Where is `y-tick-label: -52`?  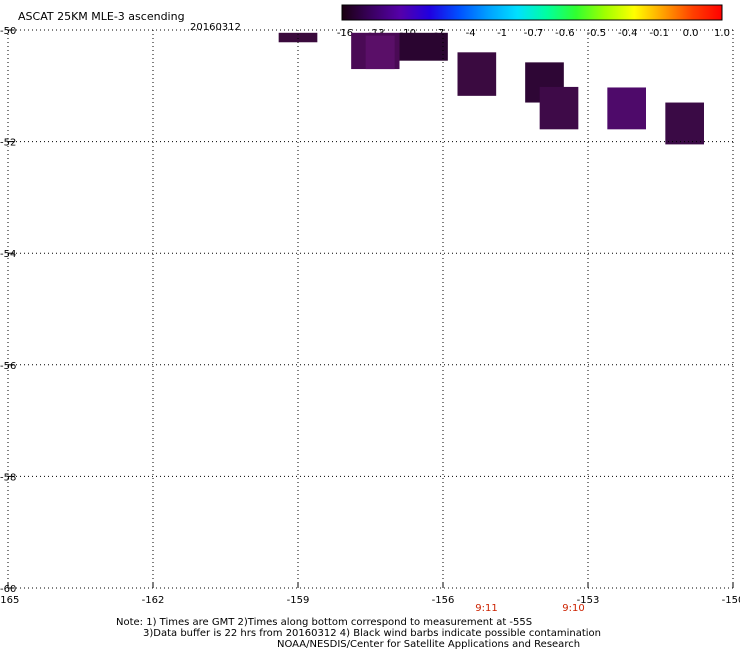 y-tick-label: -52 is located at coordinates (8, 143).